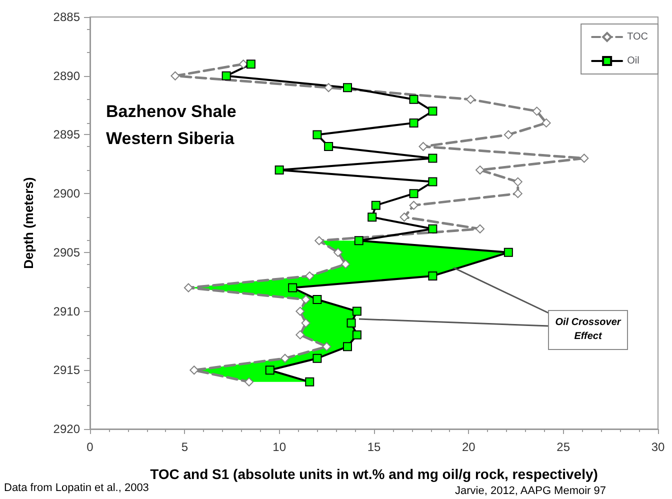 Image resolution: width=672 pixels, height=499 pixels. What do you see at coordinates (374, 447) in the screenshot?
I see `x-tick-label: 15` at bounding box center [374, 447].